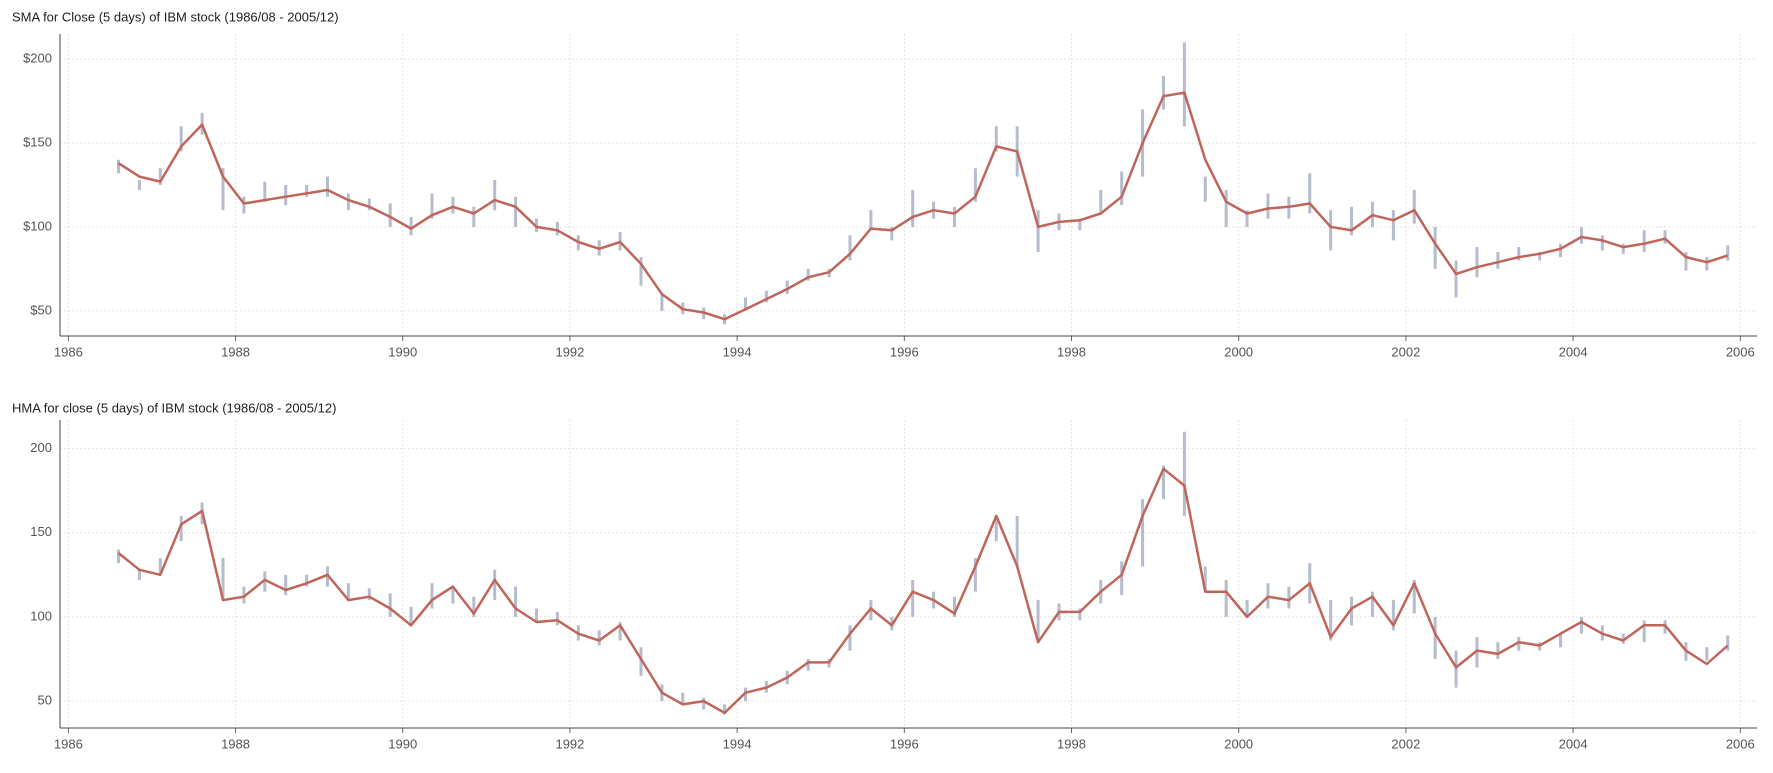 The width and height of the screenshot is (1773, 773). I want to click on y-tick-label: 150, so click(41, 531).